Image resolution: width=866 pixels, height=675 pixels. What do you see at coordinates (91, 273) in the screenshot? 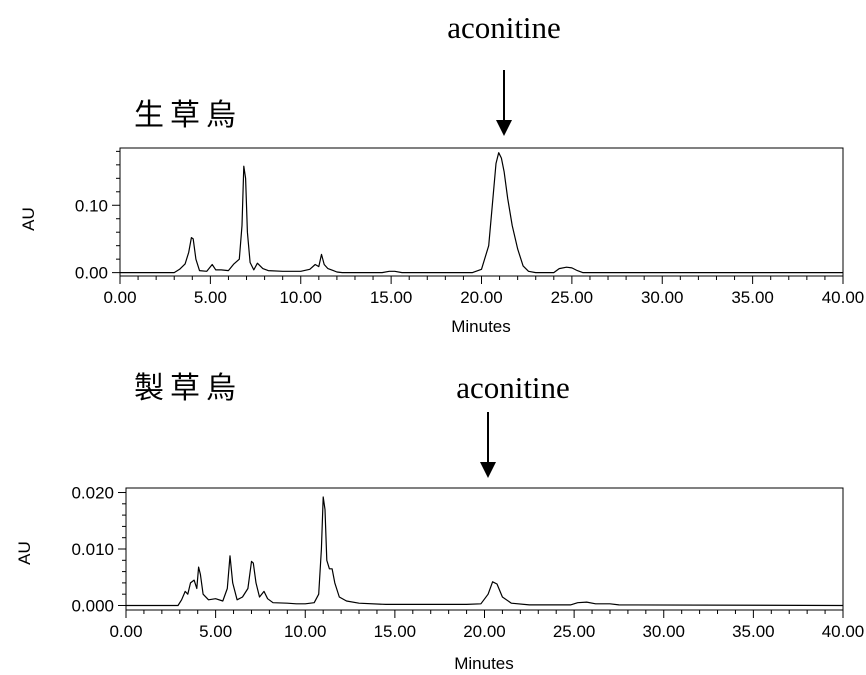
I see `y-tick-label: 0.00` at bounding box center [91, 273].